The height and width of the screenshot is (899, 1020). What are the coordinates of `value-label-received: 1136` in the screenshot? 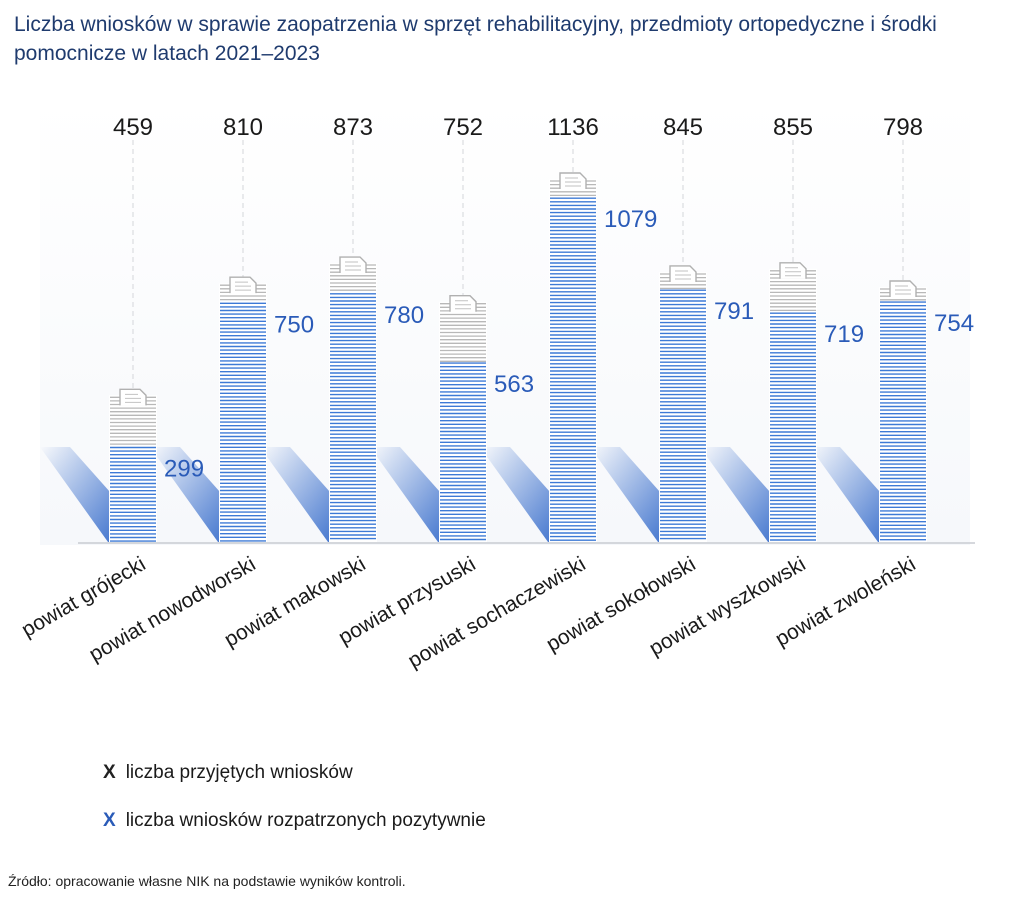 It's located at (573, 127).